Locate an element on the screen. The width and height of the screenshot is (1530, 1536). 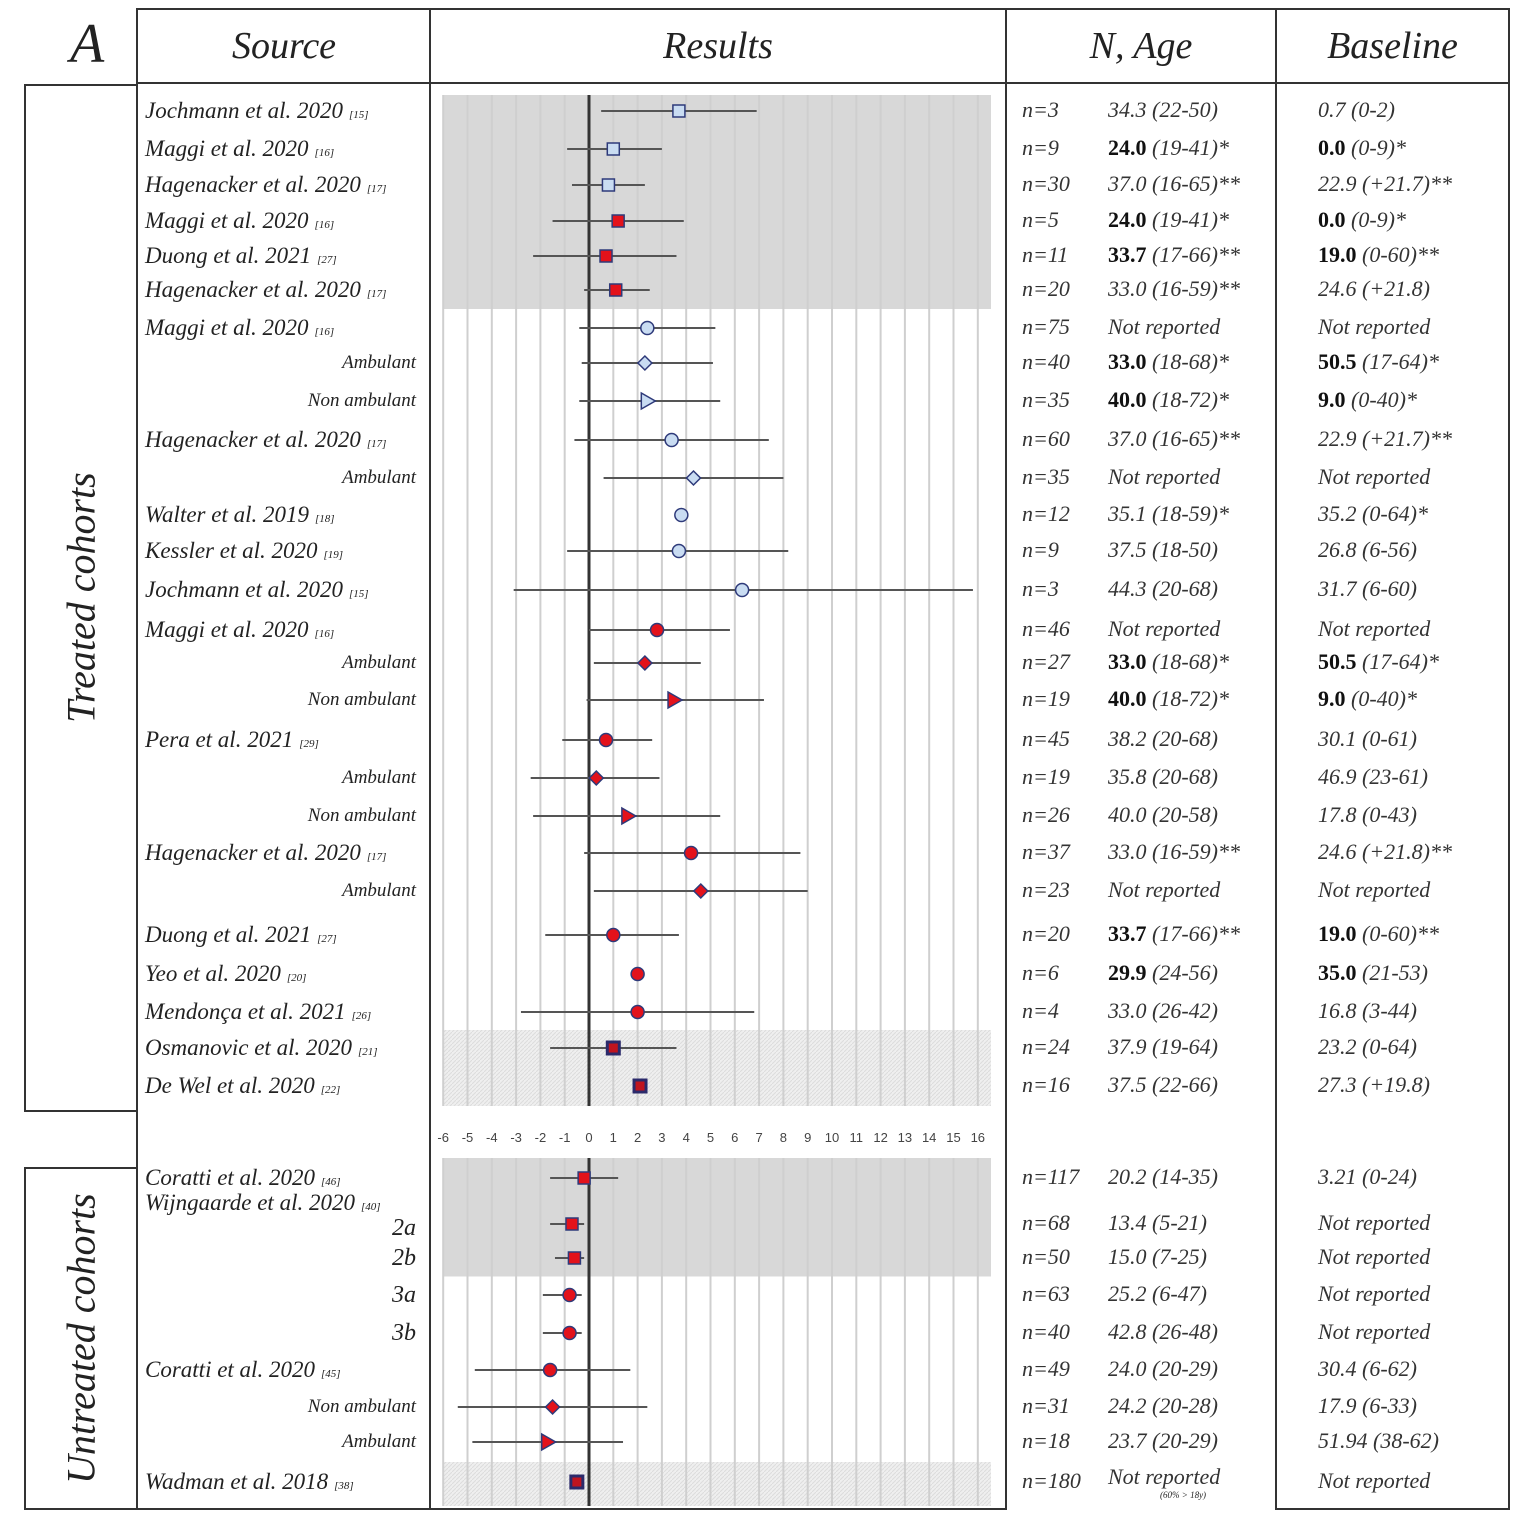
sample-size: n=49 is located at coordinates (1046, 1368).